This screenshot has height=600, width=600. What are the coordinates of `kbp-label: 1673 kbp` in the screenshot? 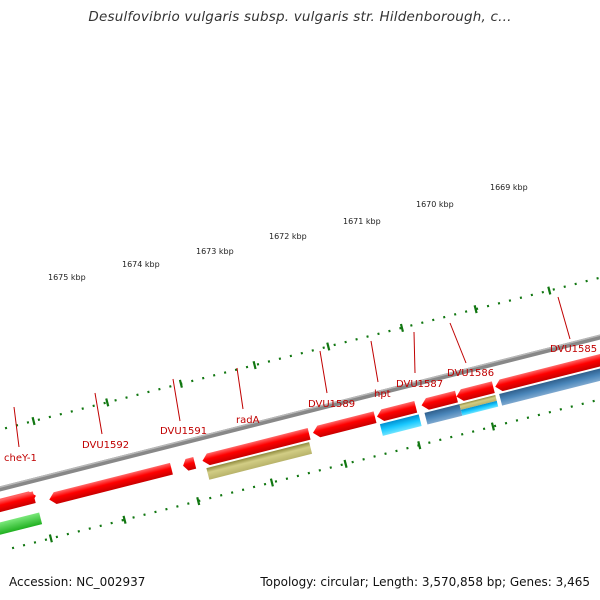 It's located at (215, 251).